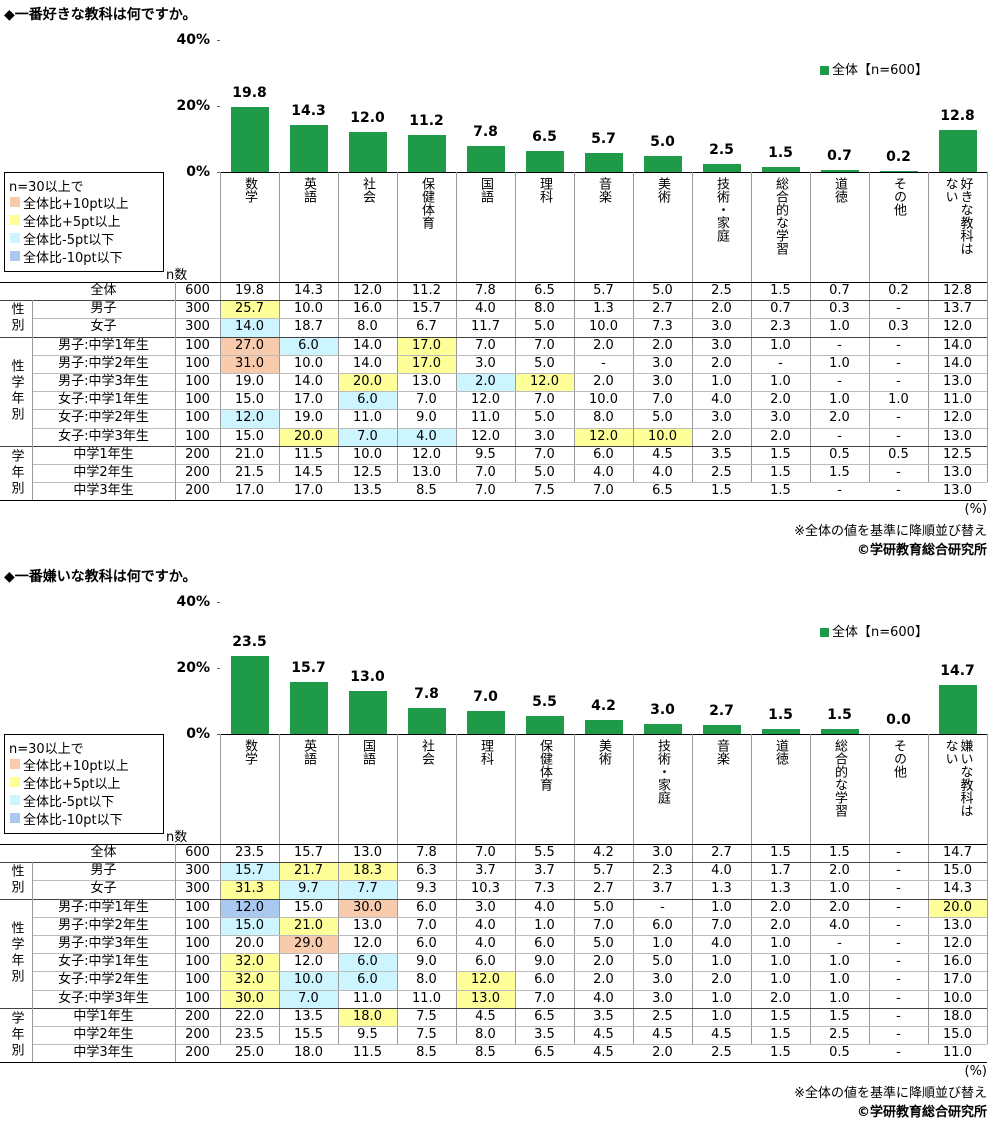 The image size is (1000, 1124). What do you see at coordinates (103, 1034) in the screenshot?
I see `row-label: 中学2年生` at bounding box center [103, 1034].